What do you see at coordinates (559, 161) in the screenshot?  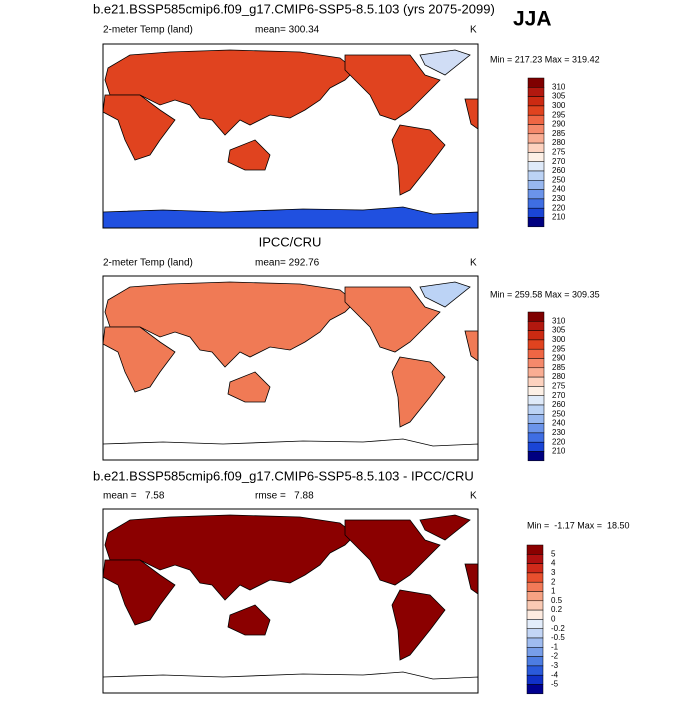 I see `colorbar-label: 270` at bounding box center [559, 161].